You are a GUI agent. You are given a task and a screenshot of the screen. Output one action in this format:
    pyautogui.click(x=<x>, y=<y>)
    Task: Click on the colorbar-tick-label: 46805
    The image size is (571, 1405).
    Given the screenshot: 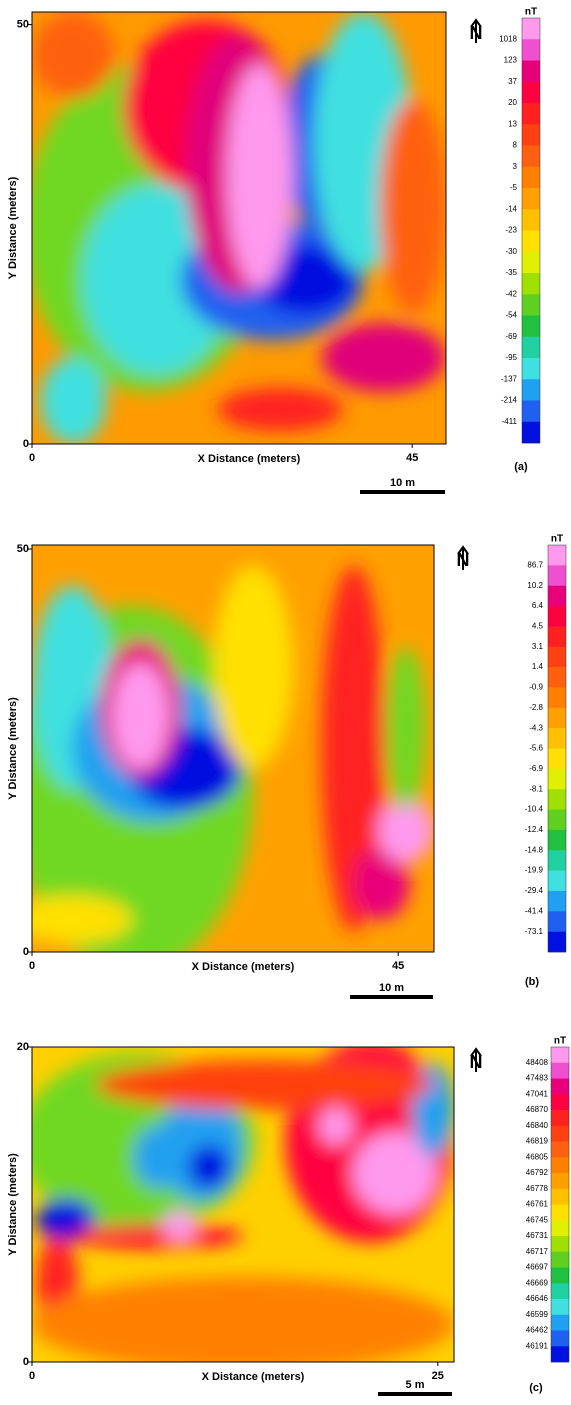 What is the action you would take?
    pyautogui.click(x=537, y=1156)
    